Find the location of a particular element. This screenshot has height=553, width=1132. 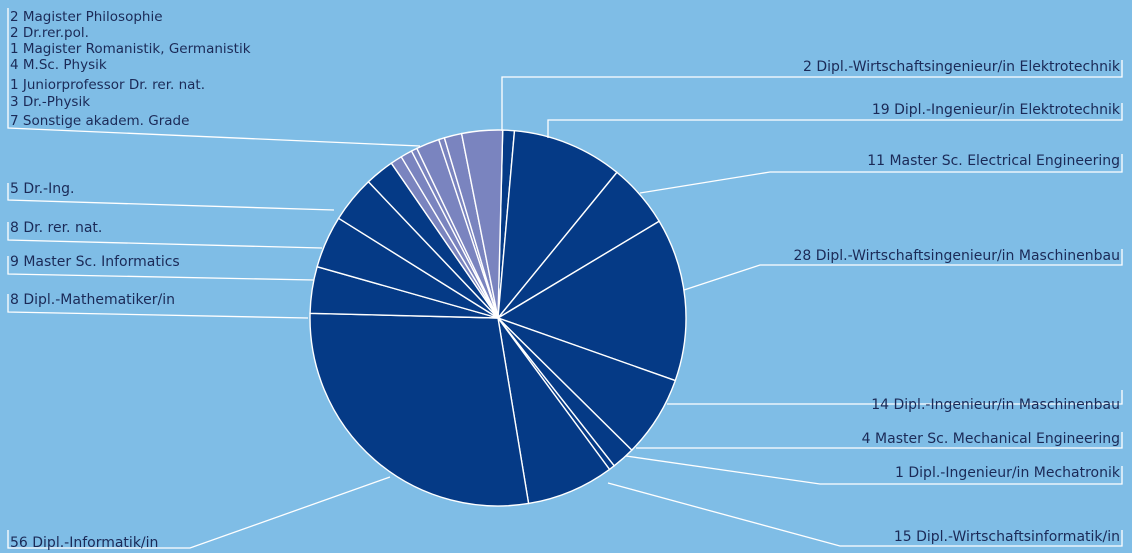

label-juniorprofessor: 1 Juniorprofessor Dr. rer. nat. is located at coordinates (107, 85).